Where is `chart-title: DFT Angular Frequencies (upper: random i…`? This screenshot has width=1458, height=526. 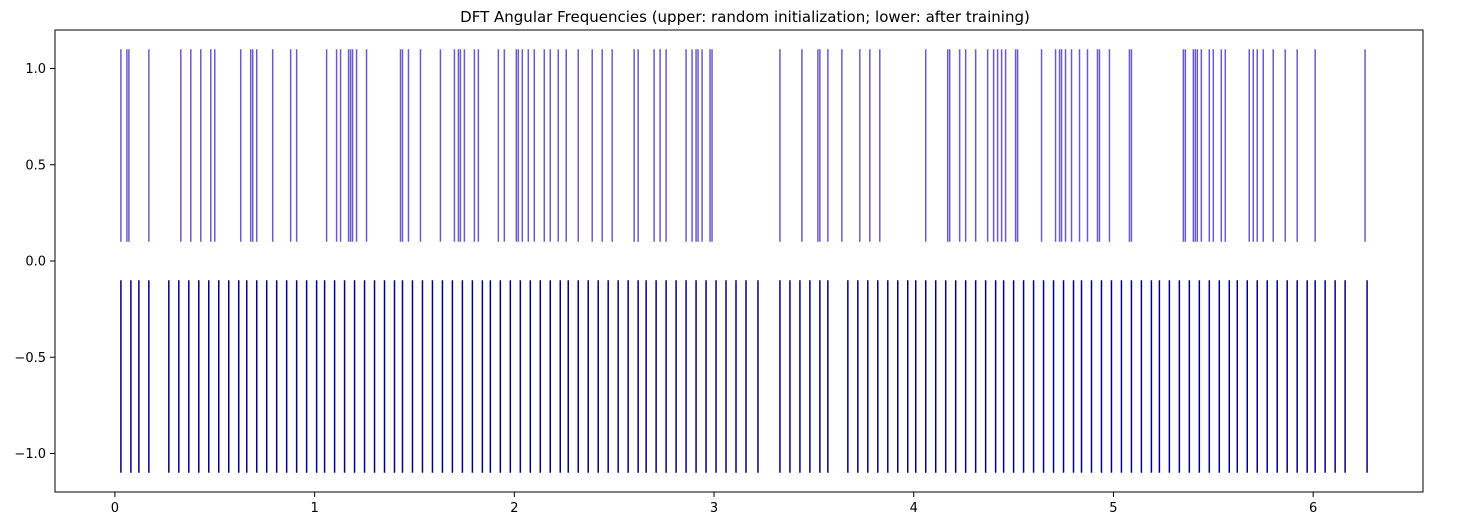 chart-title: DFT Angular Frequencies (upper: random i… is located at coordinates (745, 17).